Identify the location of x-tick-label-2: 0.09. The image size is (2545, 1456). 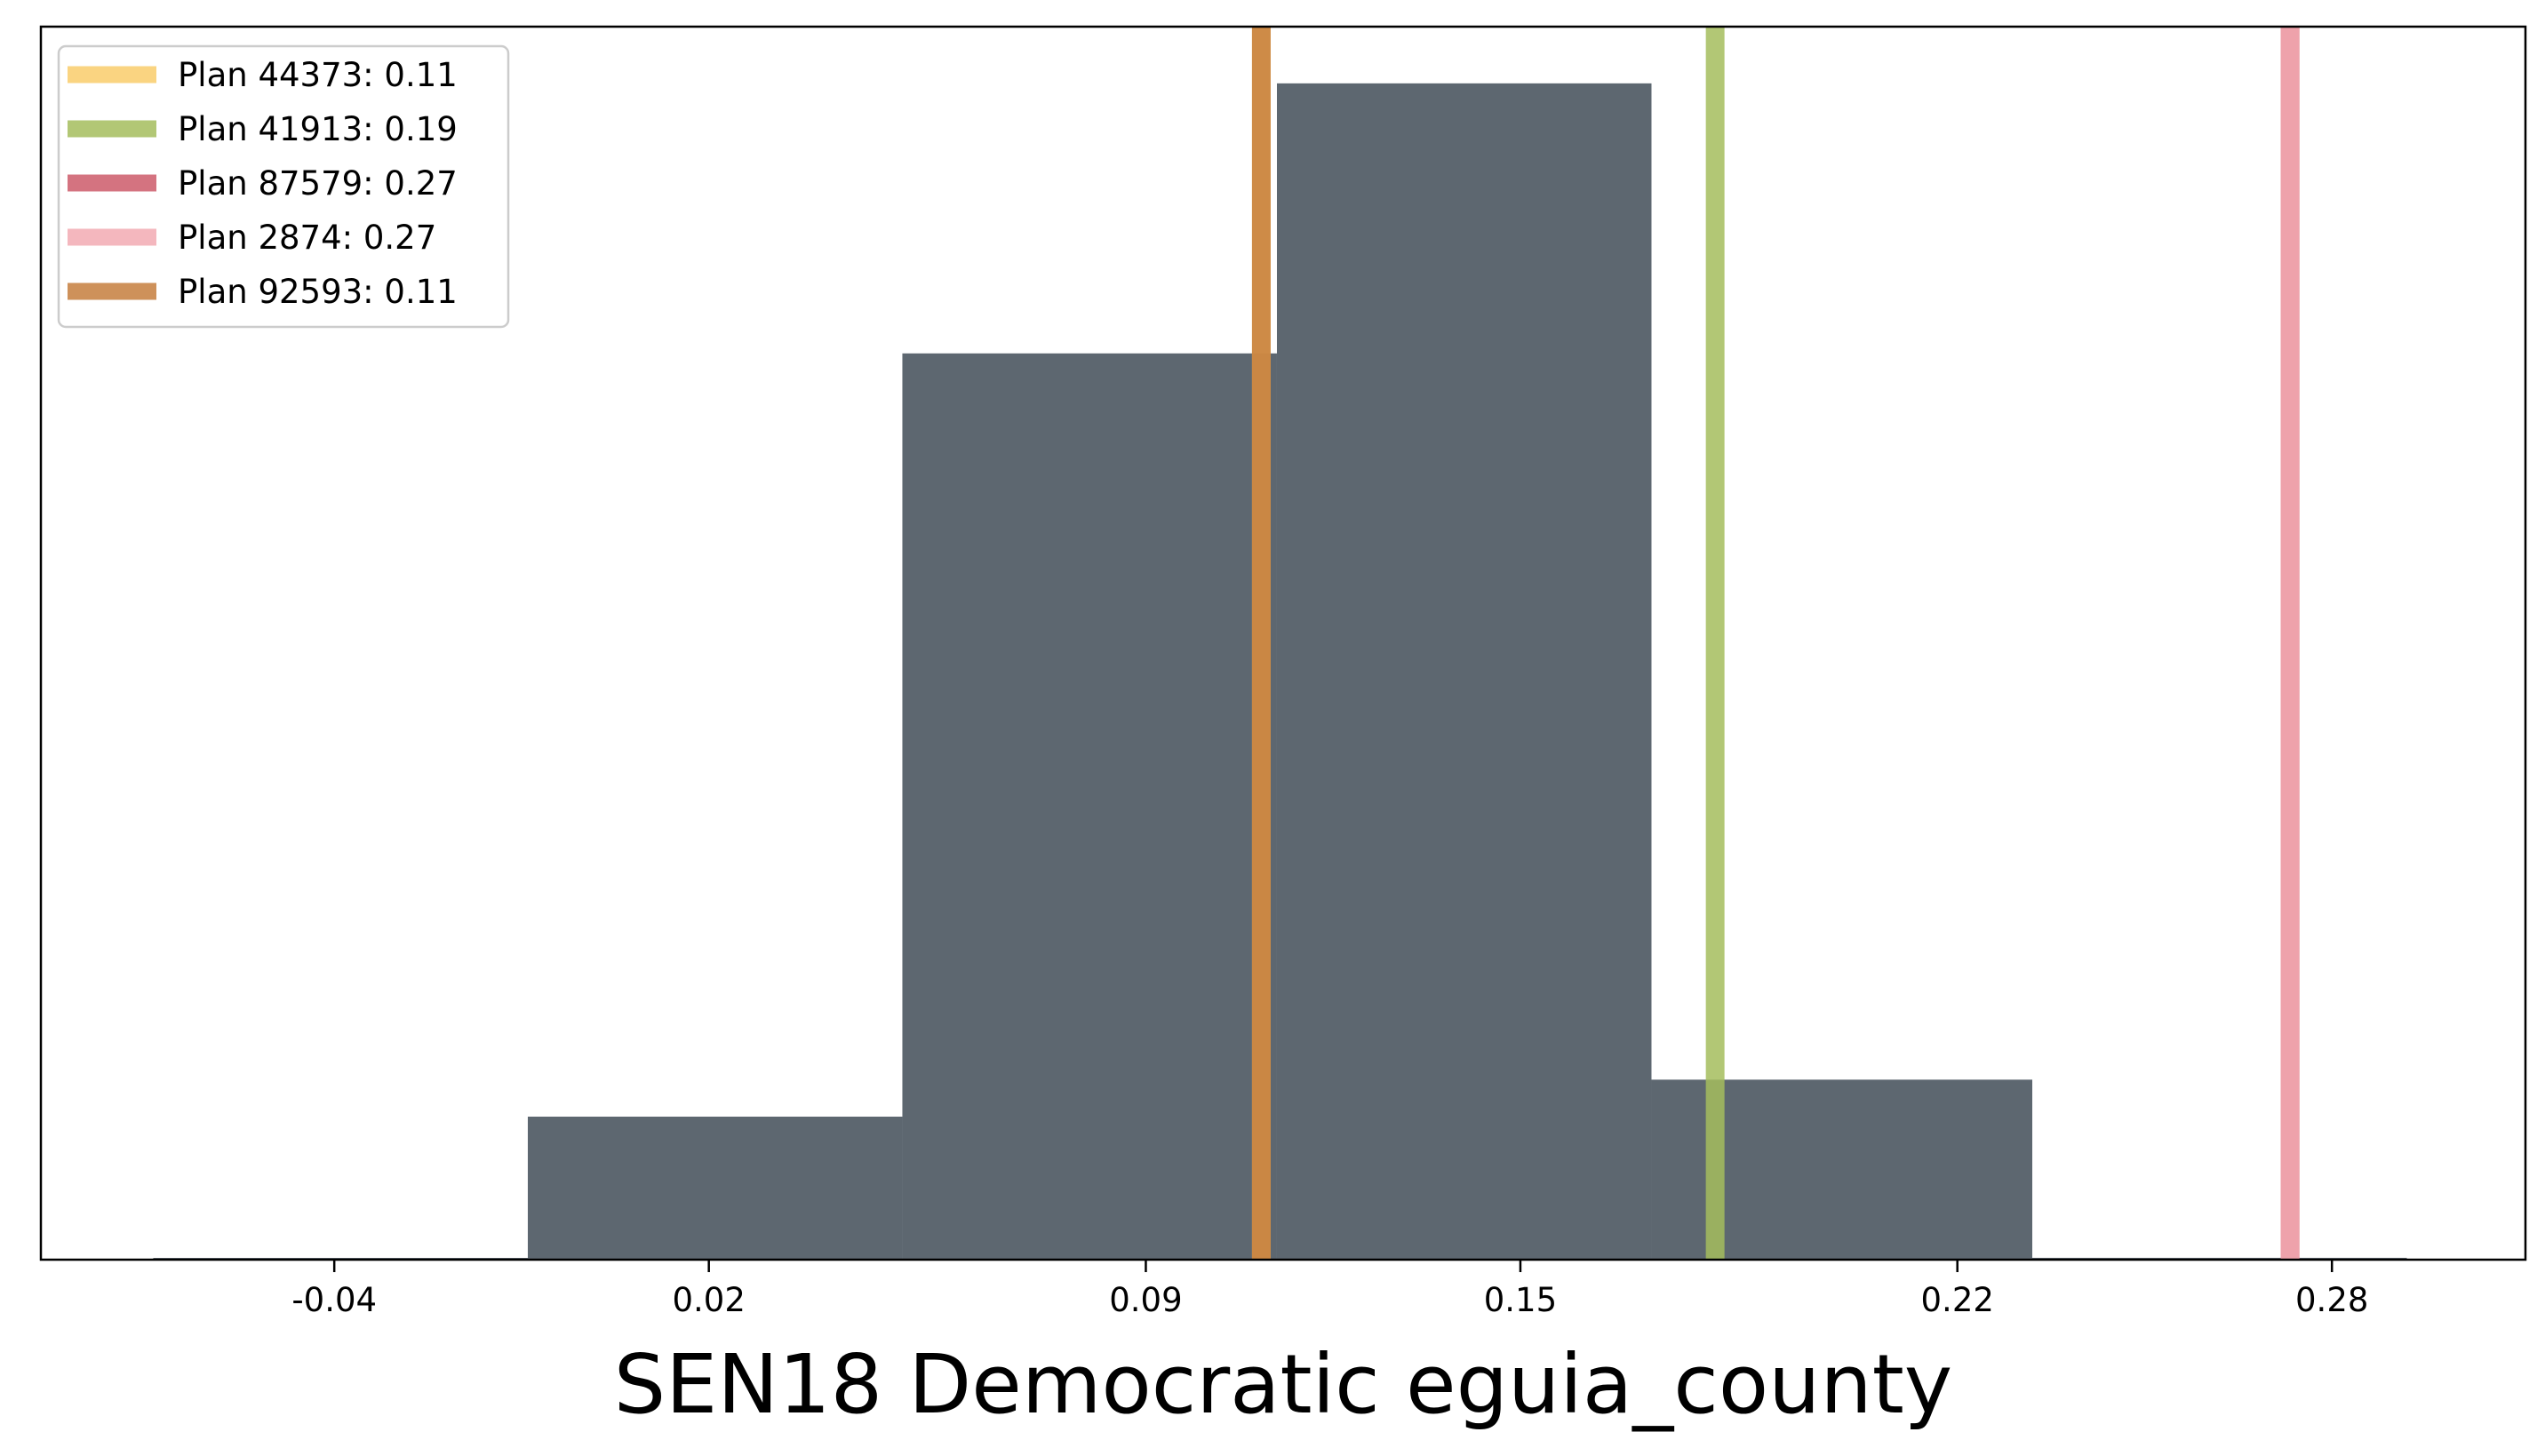
(1145, 1300).